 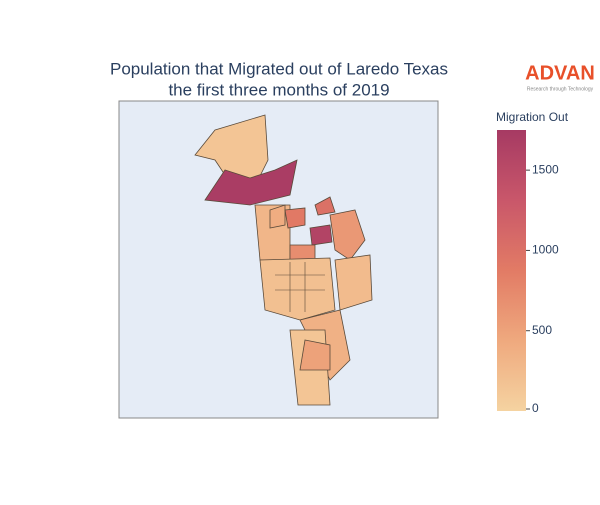 I want to click on logo: ADVAN, so click(x=560, y=73).